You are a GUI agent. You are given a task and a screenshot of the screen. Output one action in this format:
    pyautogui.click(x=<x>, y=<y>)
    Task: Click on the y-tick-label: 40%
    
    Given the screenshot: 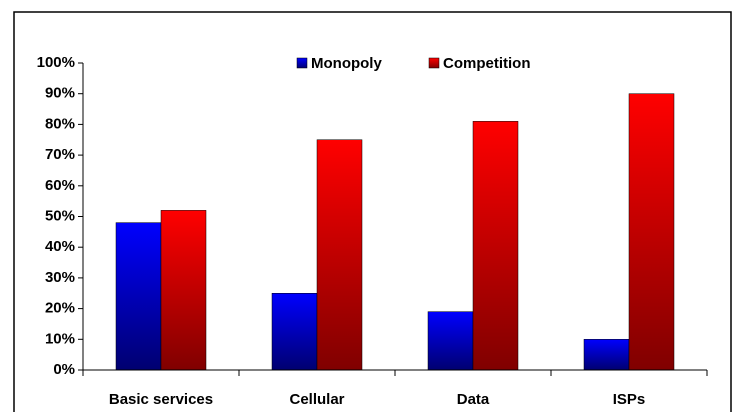 What is the action you would take?
    pyautogui.click(x=60, y=246)
    